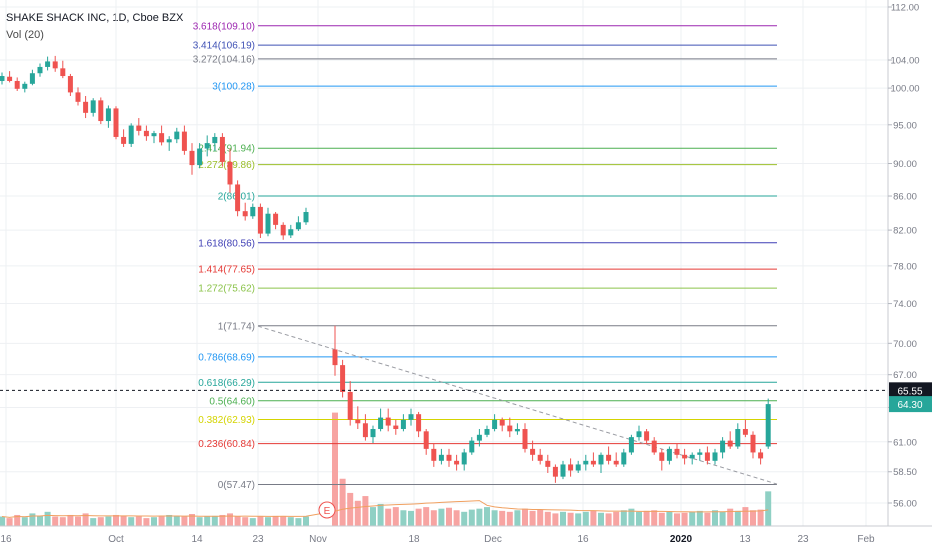 Image resolution: width=932 pixels, height=550 pixels. Describe the element at coordinates (226, 165) in the screenshot. I see `fib-level-label: 2.272(89.86)` at that location.